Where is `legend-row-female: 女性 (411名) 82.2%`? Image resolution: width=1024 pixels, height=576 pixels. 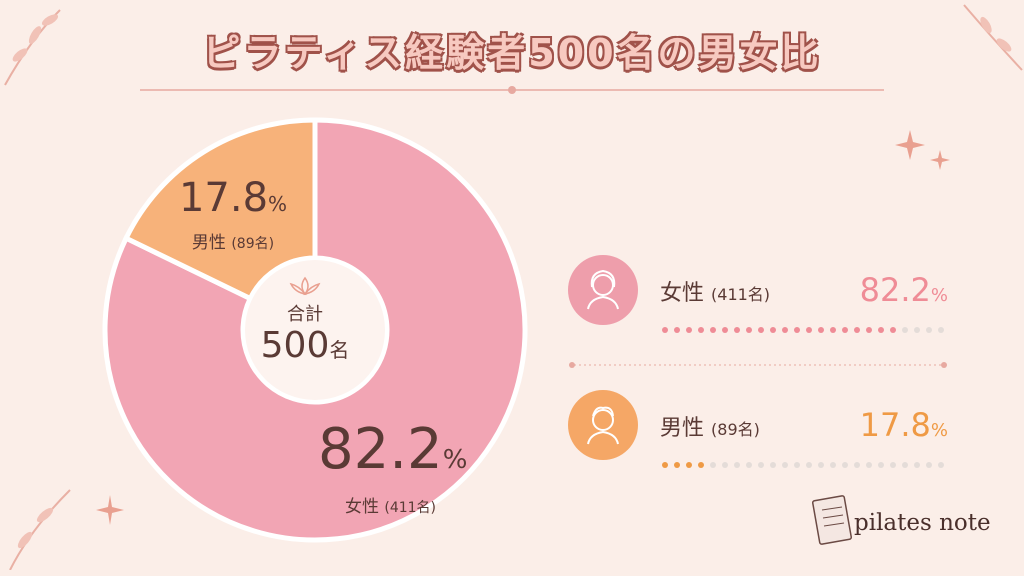
legend-row-female: 女性 (411名) 82.2% is located at coordinates (763, 295).